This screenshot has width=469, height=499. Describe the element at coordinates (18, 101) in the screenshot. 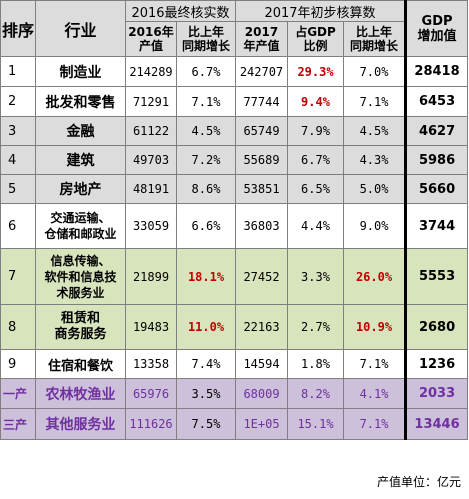

I see `row-seq: 2` at that location.